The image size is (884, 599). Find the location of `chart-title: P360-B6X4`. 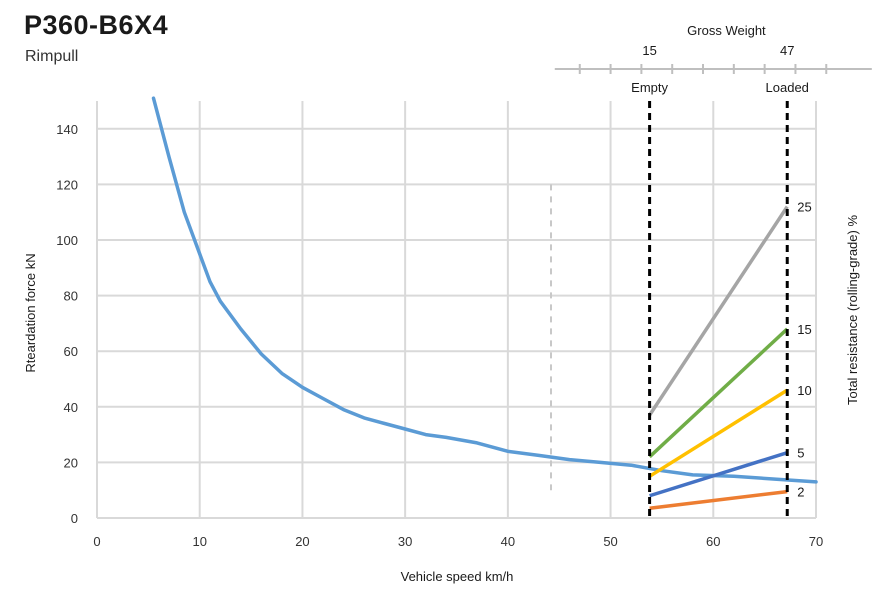

chart-title: P360-B6X4 is located at coordinates (96, 25).